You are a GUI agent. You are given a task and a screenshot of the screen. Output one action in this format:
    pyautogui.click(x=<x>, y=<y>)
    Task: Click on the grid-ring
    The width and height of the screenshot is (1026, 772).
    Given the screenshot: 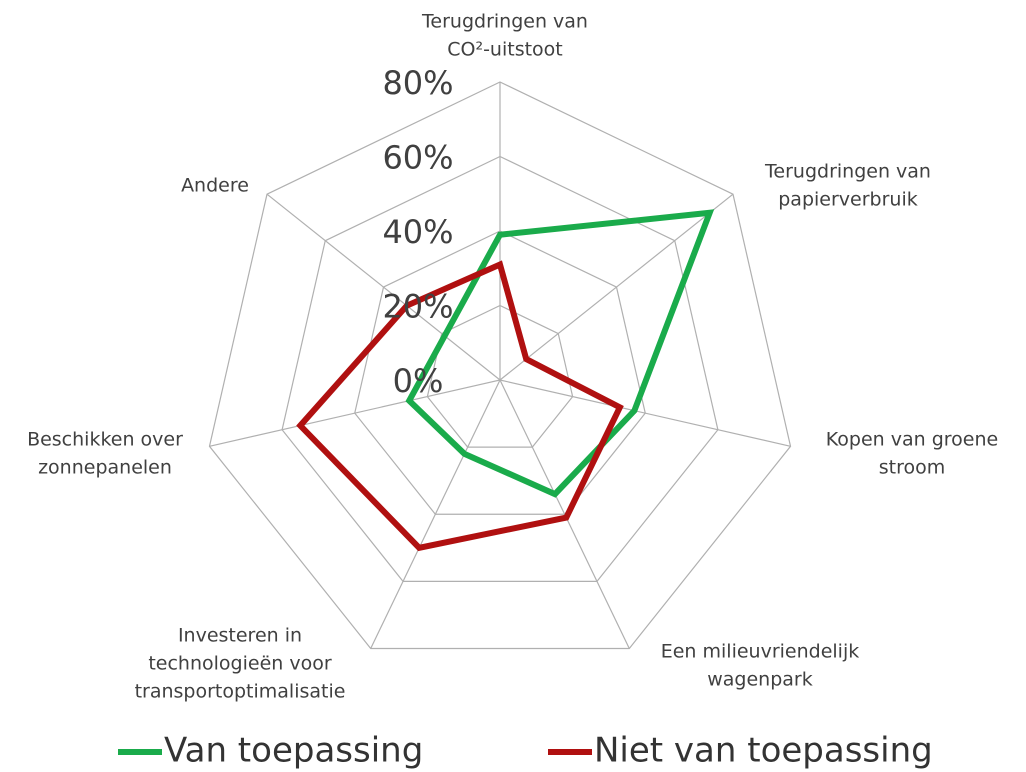 What is the action you would take?
    pyautogui.click(x=500, y=372)
    